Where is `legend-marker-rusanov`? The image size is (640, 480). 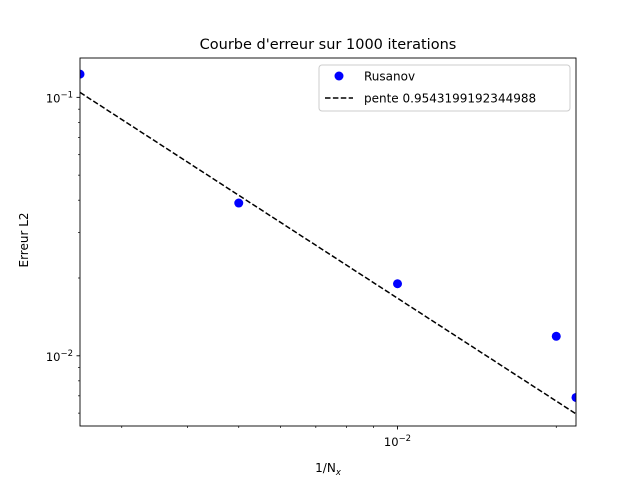 legend-marker-rusanov is located at coordinates (339, 76).